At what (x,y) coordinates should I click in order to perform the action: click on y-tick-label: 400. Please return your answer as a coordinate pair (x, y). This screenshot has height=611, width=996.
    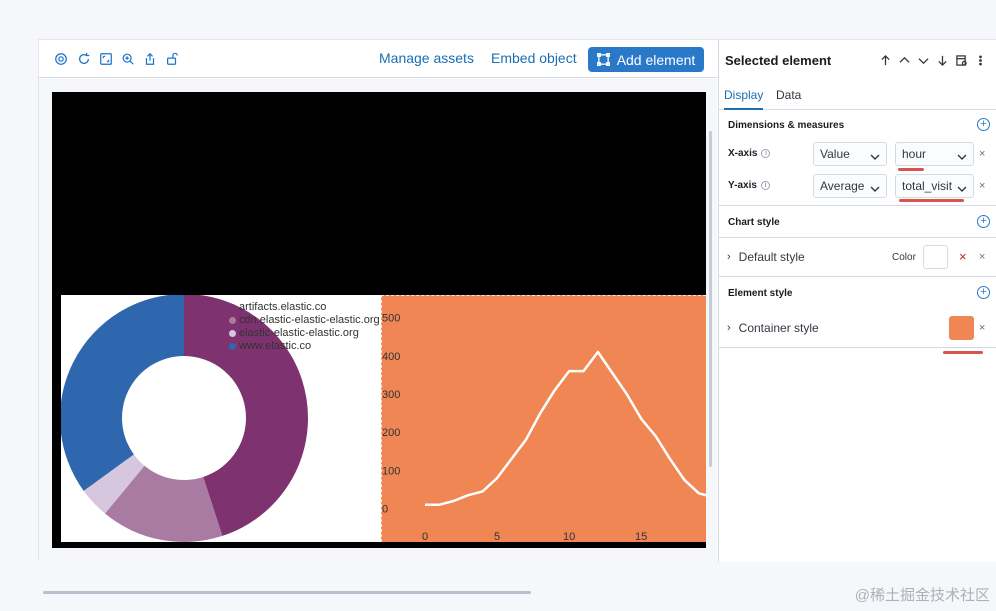
    Looking at the image, I should click on (391, 357).